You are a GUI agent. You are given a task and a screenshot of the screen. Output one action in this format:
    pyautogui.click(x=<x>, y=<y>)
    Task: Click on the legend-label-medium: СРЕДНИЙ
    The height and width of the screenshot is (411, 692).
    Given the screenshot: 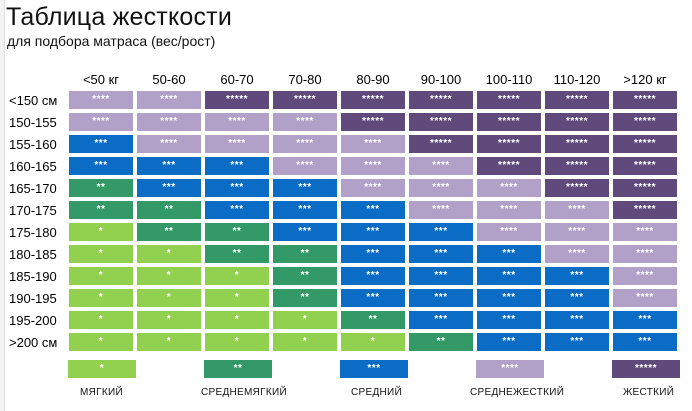 What is the action you would take?
    pyautogui.click(x=377, y=392)
    